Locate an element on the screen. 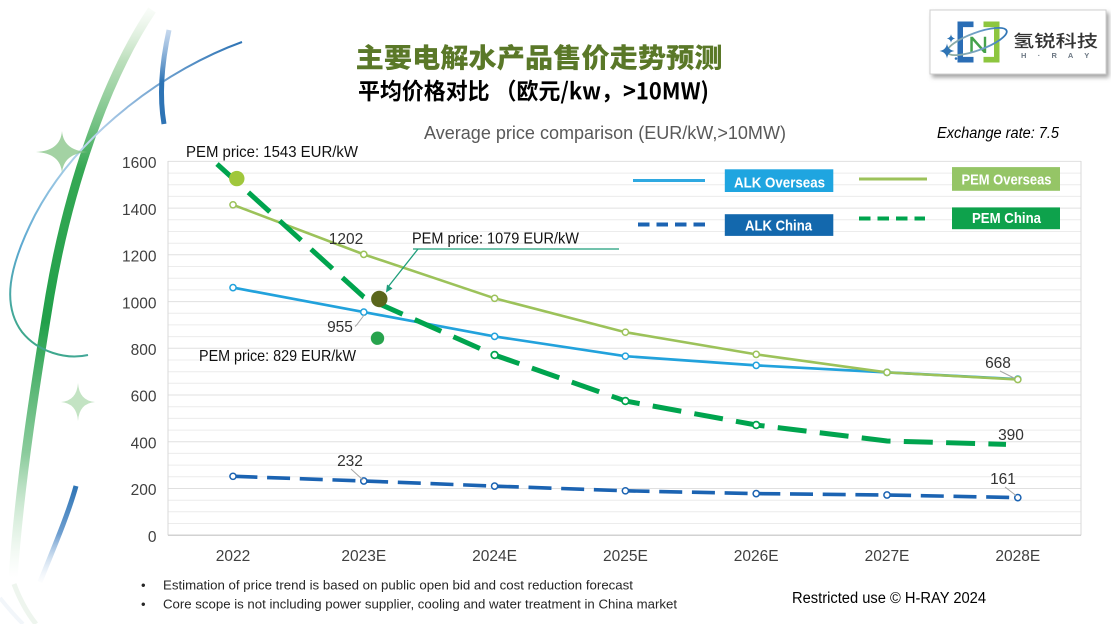  svg-text: 1200 is located at coordinates (139, 257).